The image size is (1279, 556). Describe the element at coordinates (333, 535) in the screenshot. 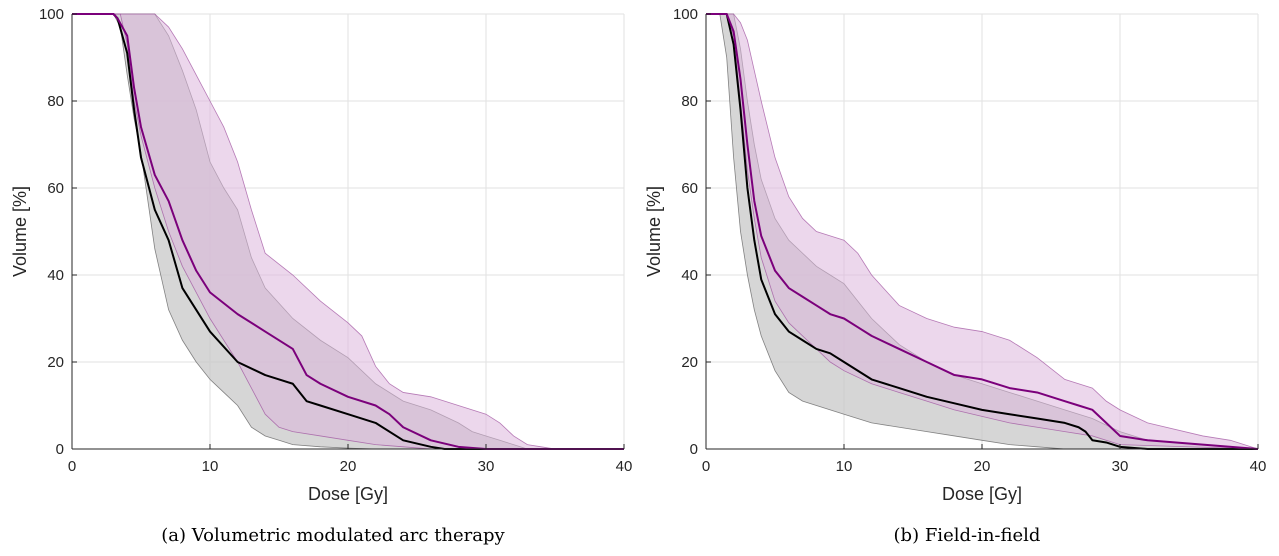

I see `figure-caption: (a) Volumetric modulated arc therapy` at that location.